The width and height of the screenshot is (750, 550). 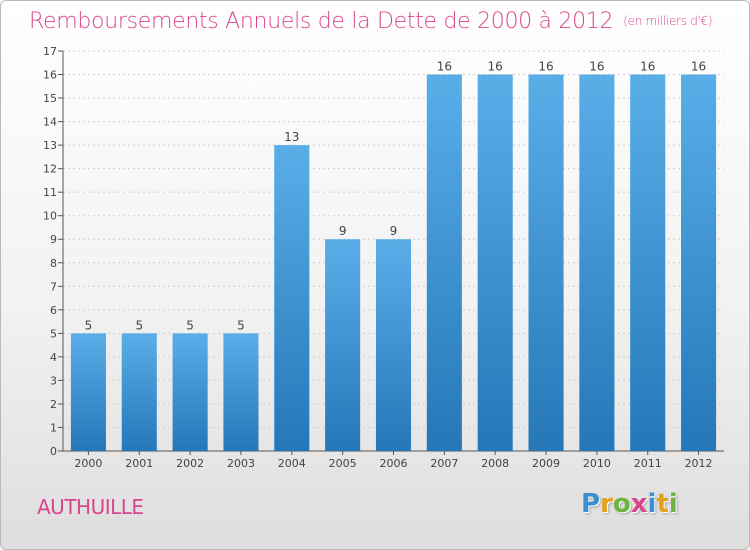 What do you see at coordinates (648, 463) in the screenshot?
I see `x-tick-label: 2011` at bounding box center [648, 463].